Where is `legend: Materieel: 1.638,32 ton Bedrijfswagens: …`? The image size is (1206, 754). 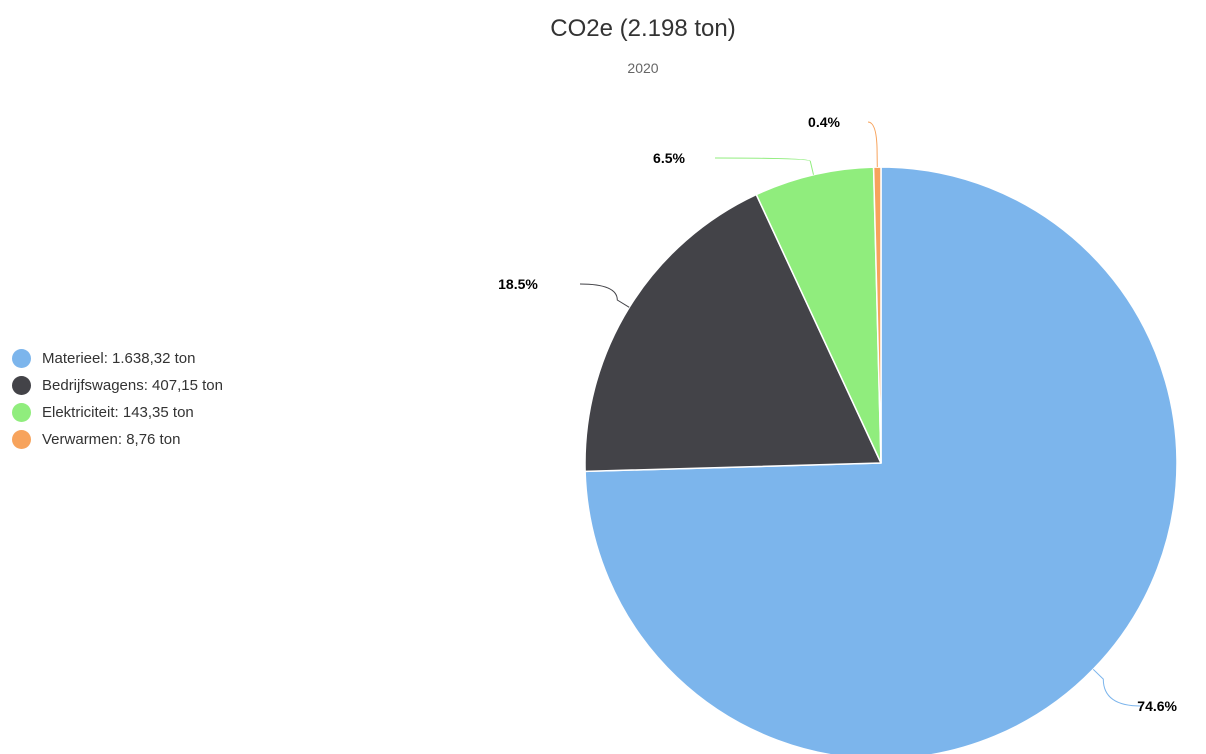
legend: Materieel: 1.638,32 ton Bedrijfswagens: … is located at coordinates (117, 399).